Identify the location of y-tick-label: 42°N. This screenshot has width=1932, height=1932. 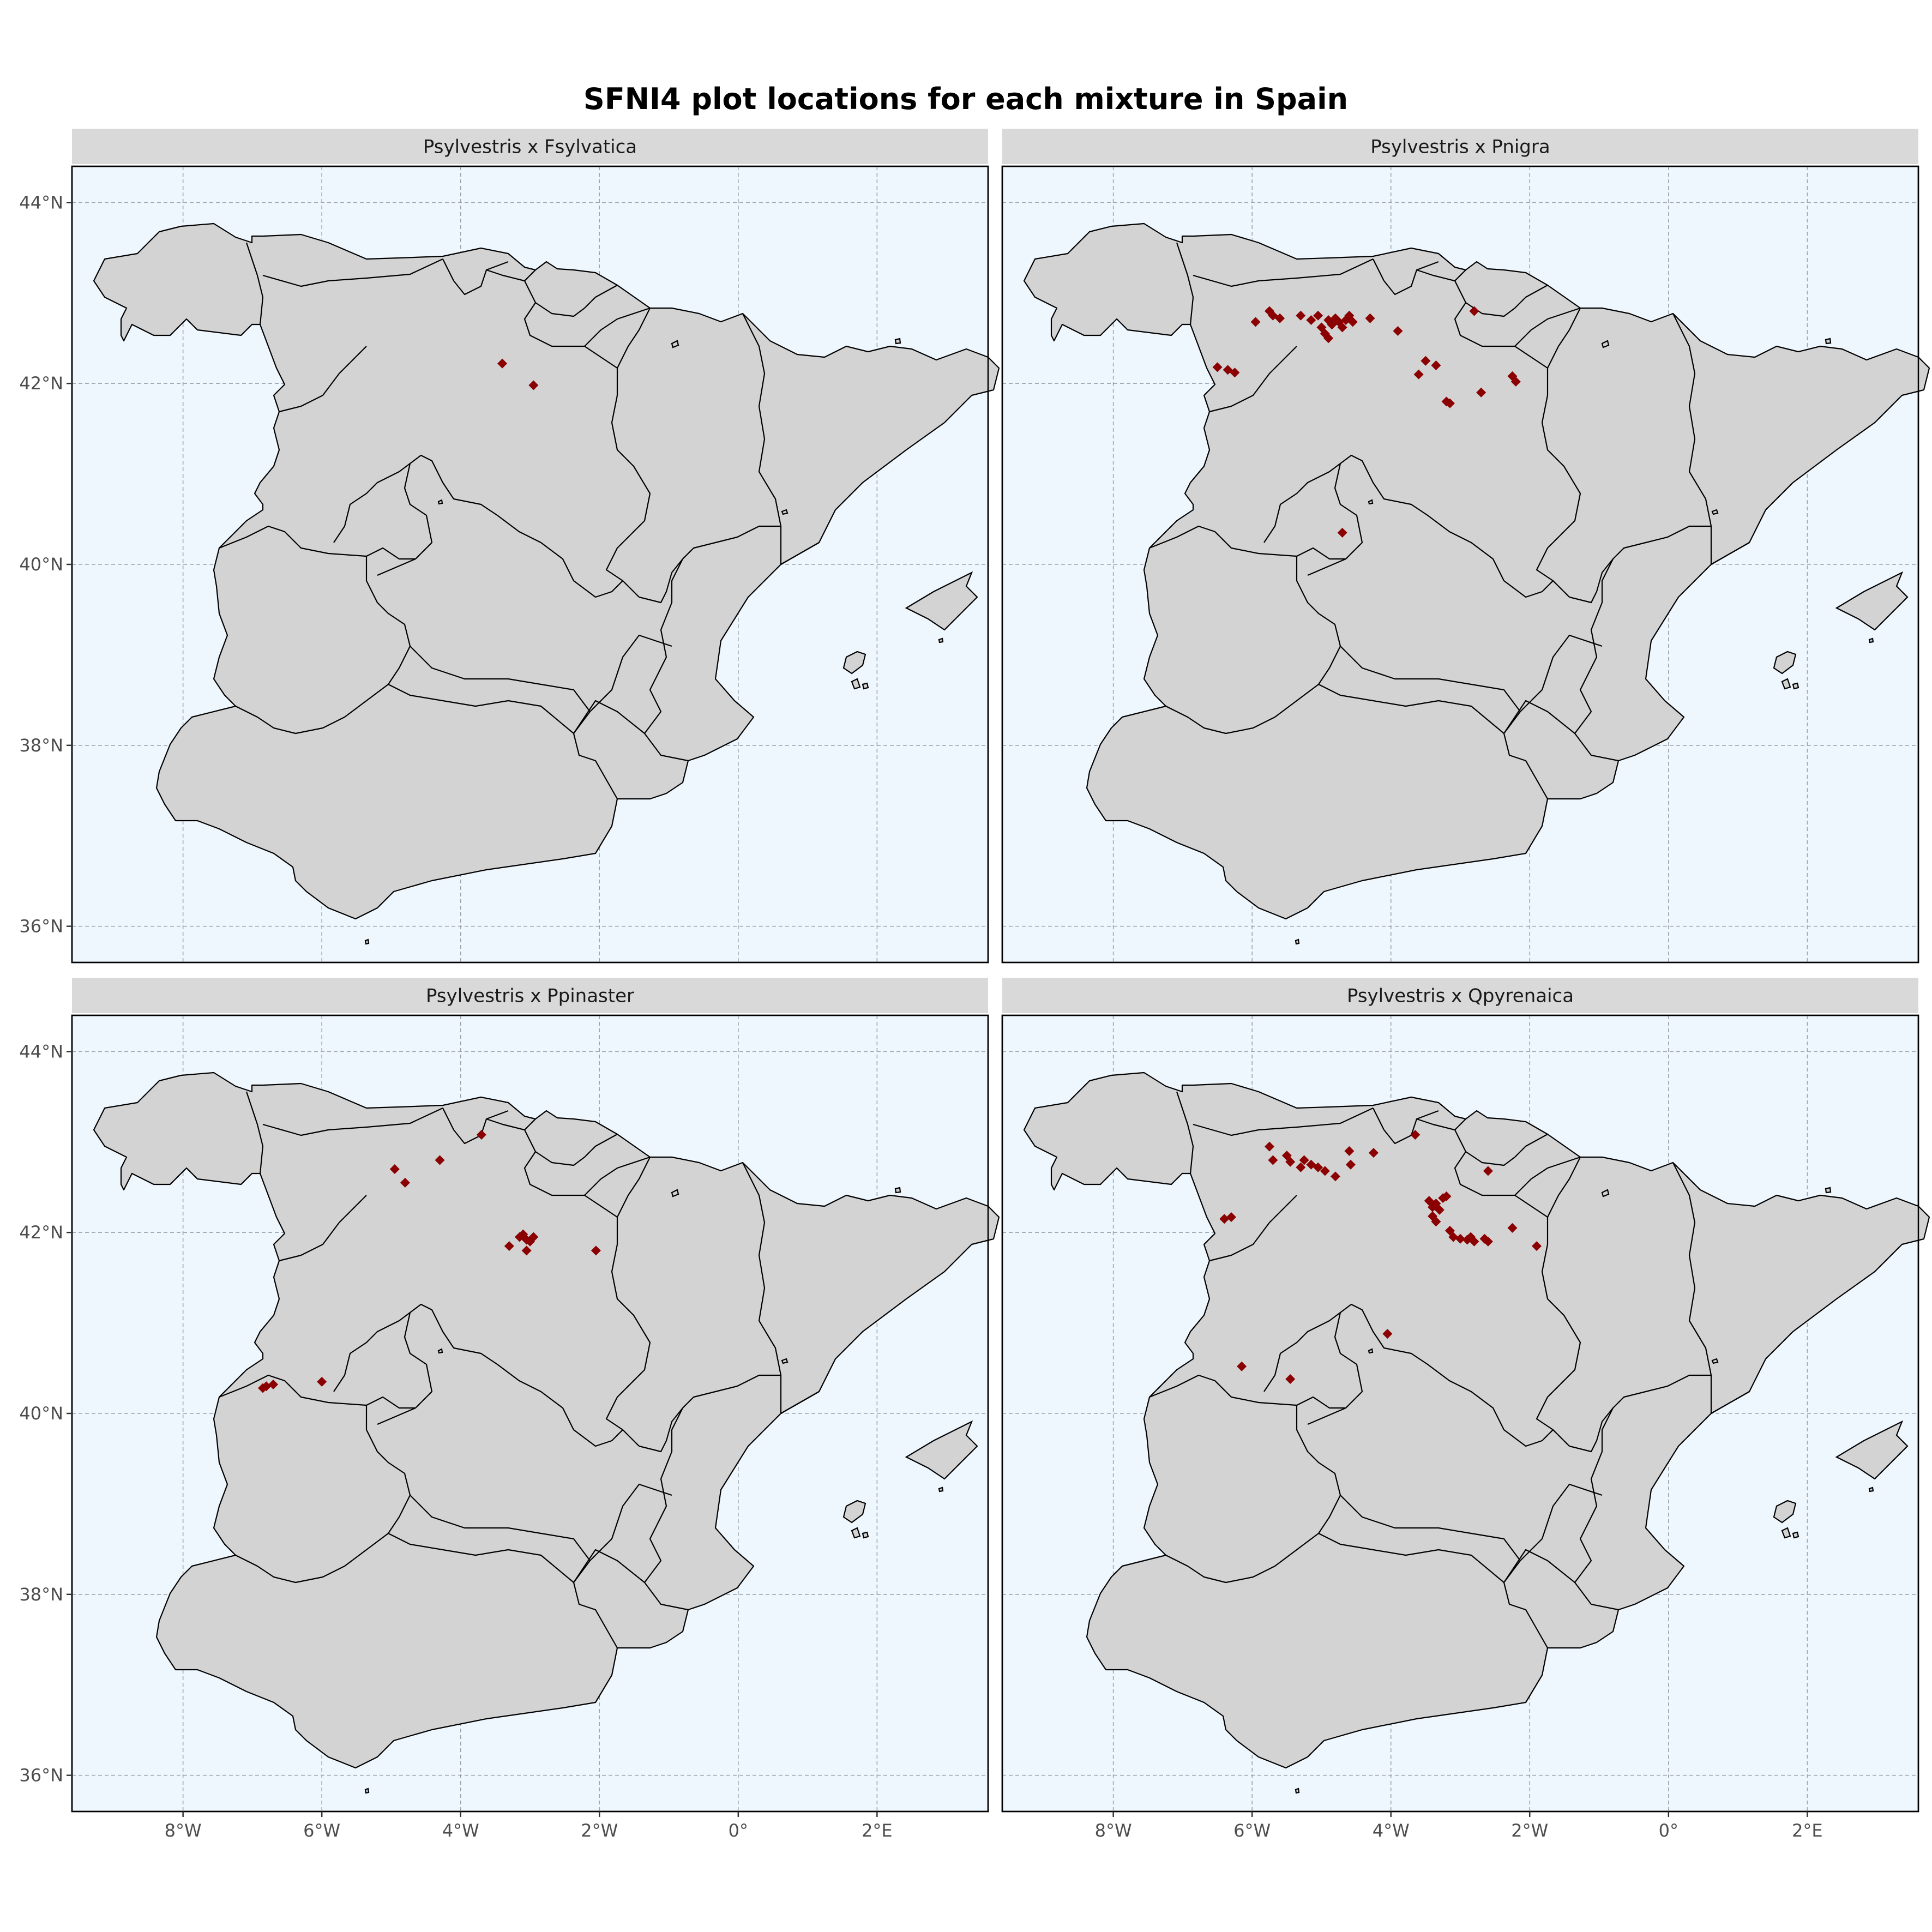
(41, 1232).